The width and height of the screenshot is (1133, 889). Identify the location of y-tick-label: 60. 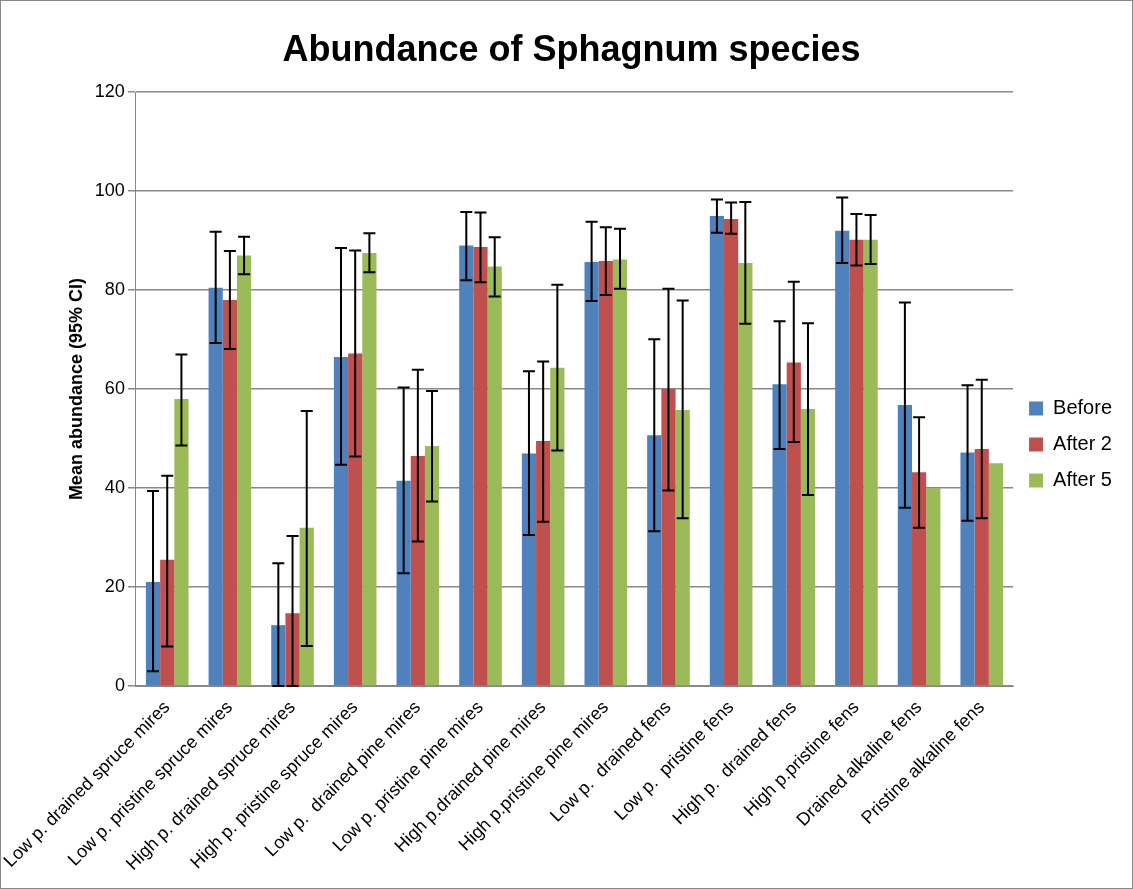
(114, 388).